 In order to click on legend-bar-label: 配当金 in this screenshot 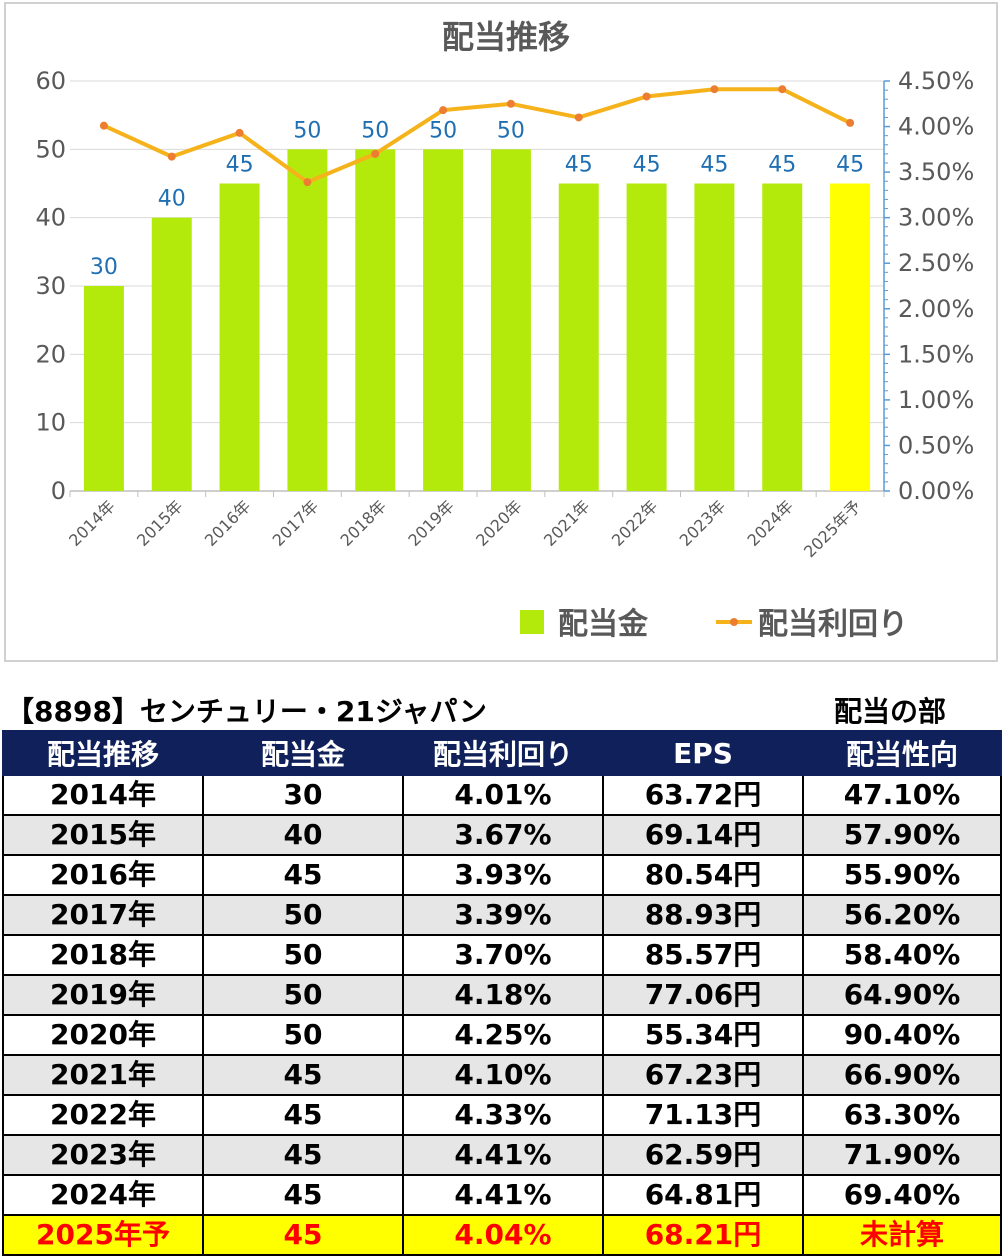, I will do `click(603, 624)`.